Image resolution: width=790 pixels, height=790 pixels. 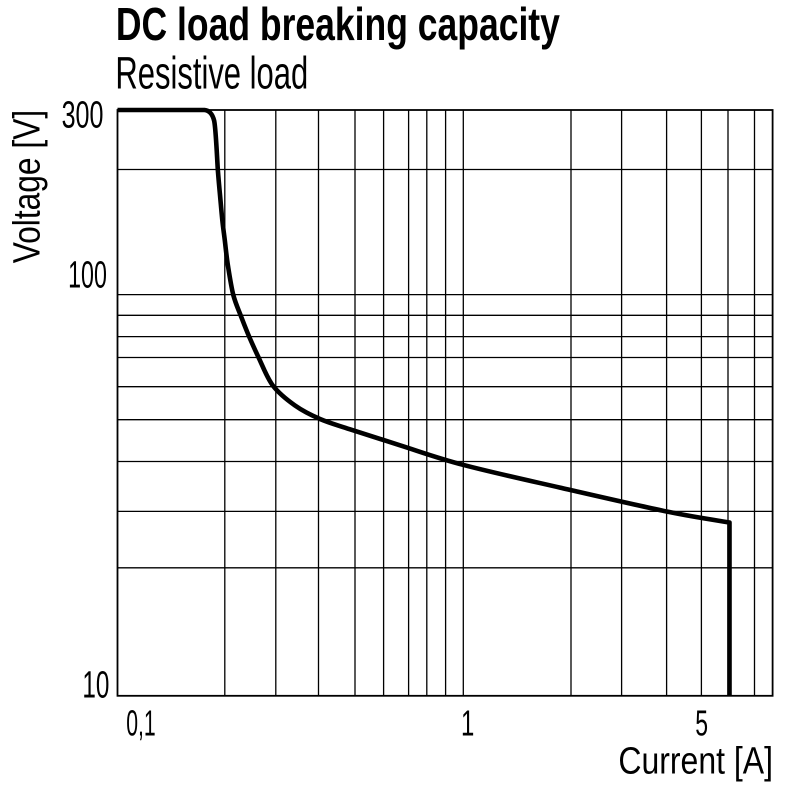 What do you see at coordinates (95, 686) in the screenshot?
I see `svg-text: 10` at bounding box center [95, 686].